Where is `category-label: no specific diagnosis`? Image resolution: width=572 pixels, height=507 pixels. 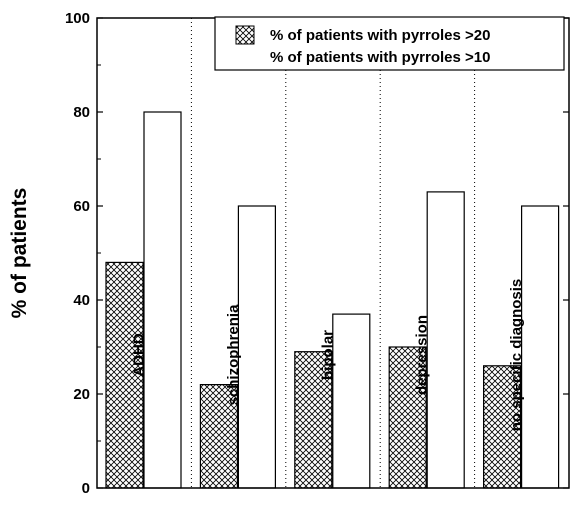
category-label: no specific diagnosis is located at coordinates (516, 355).